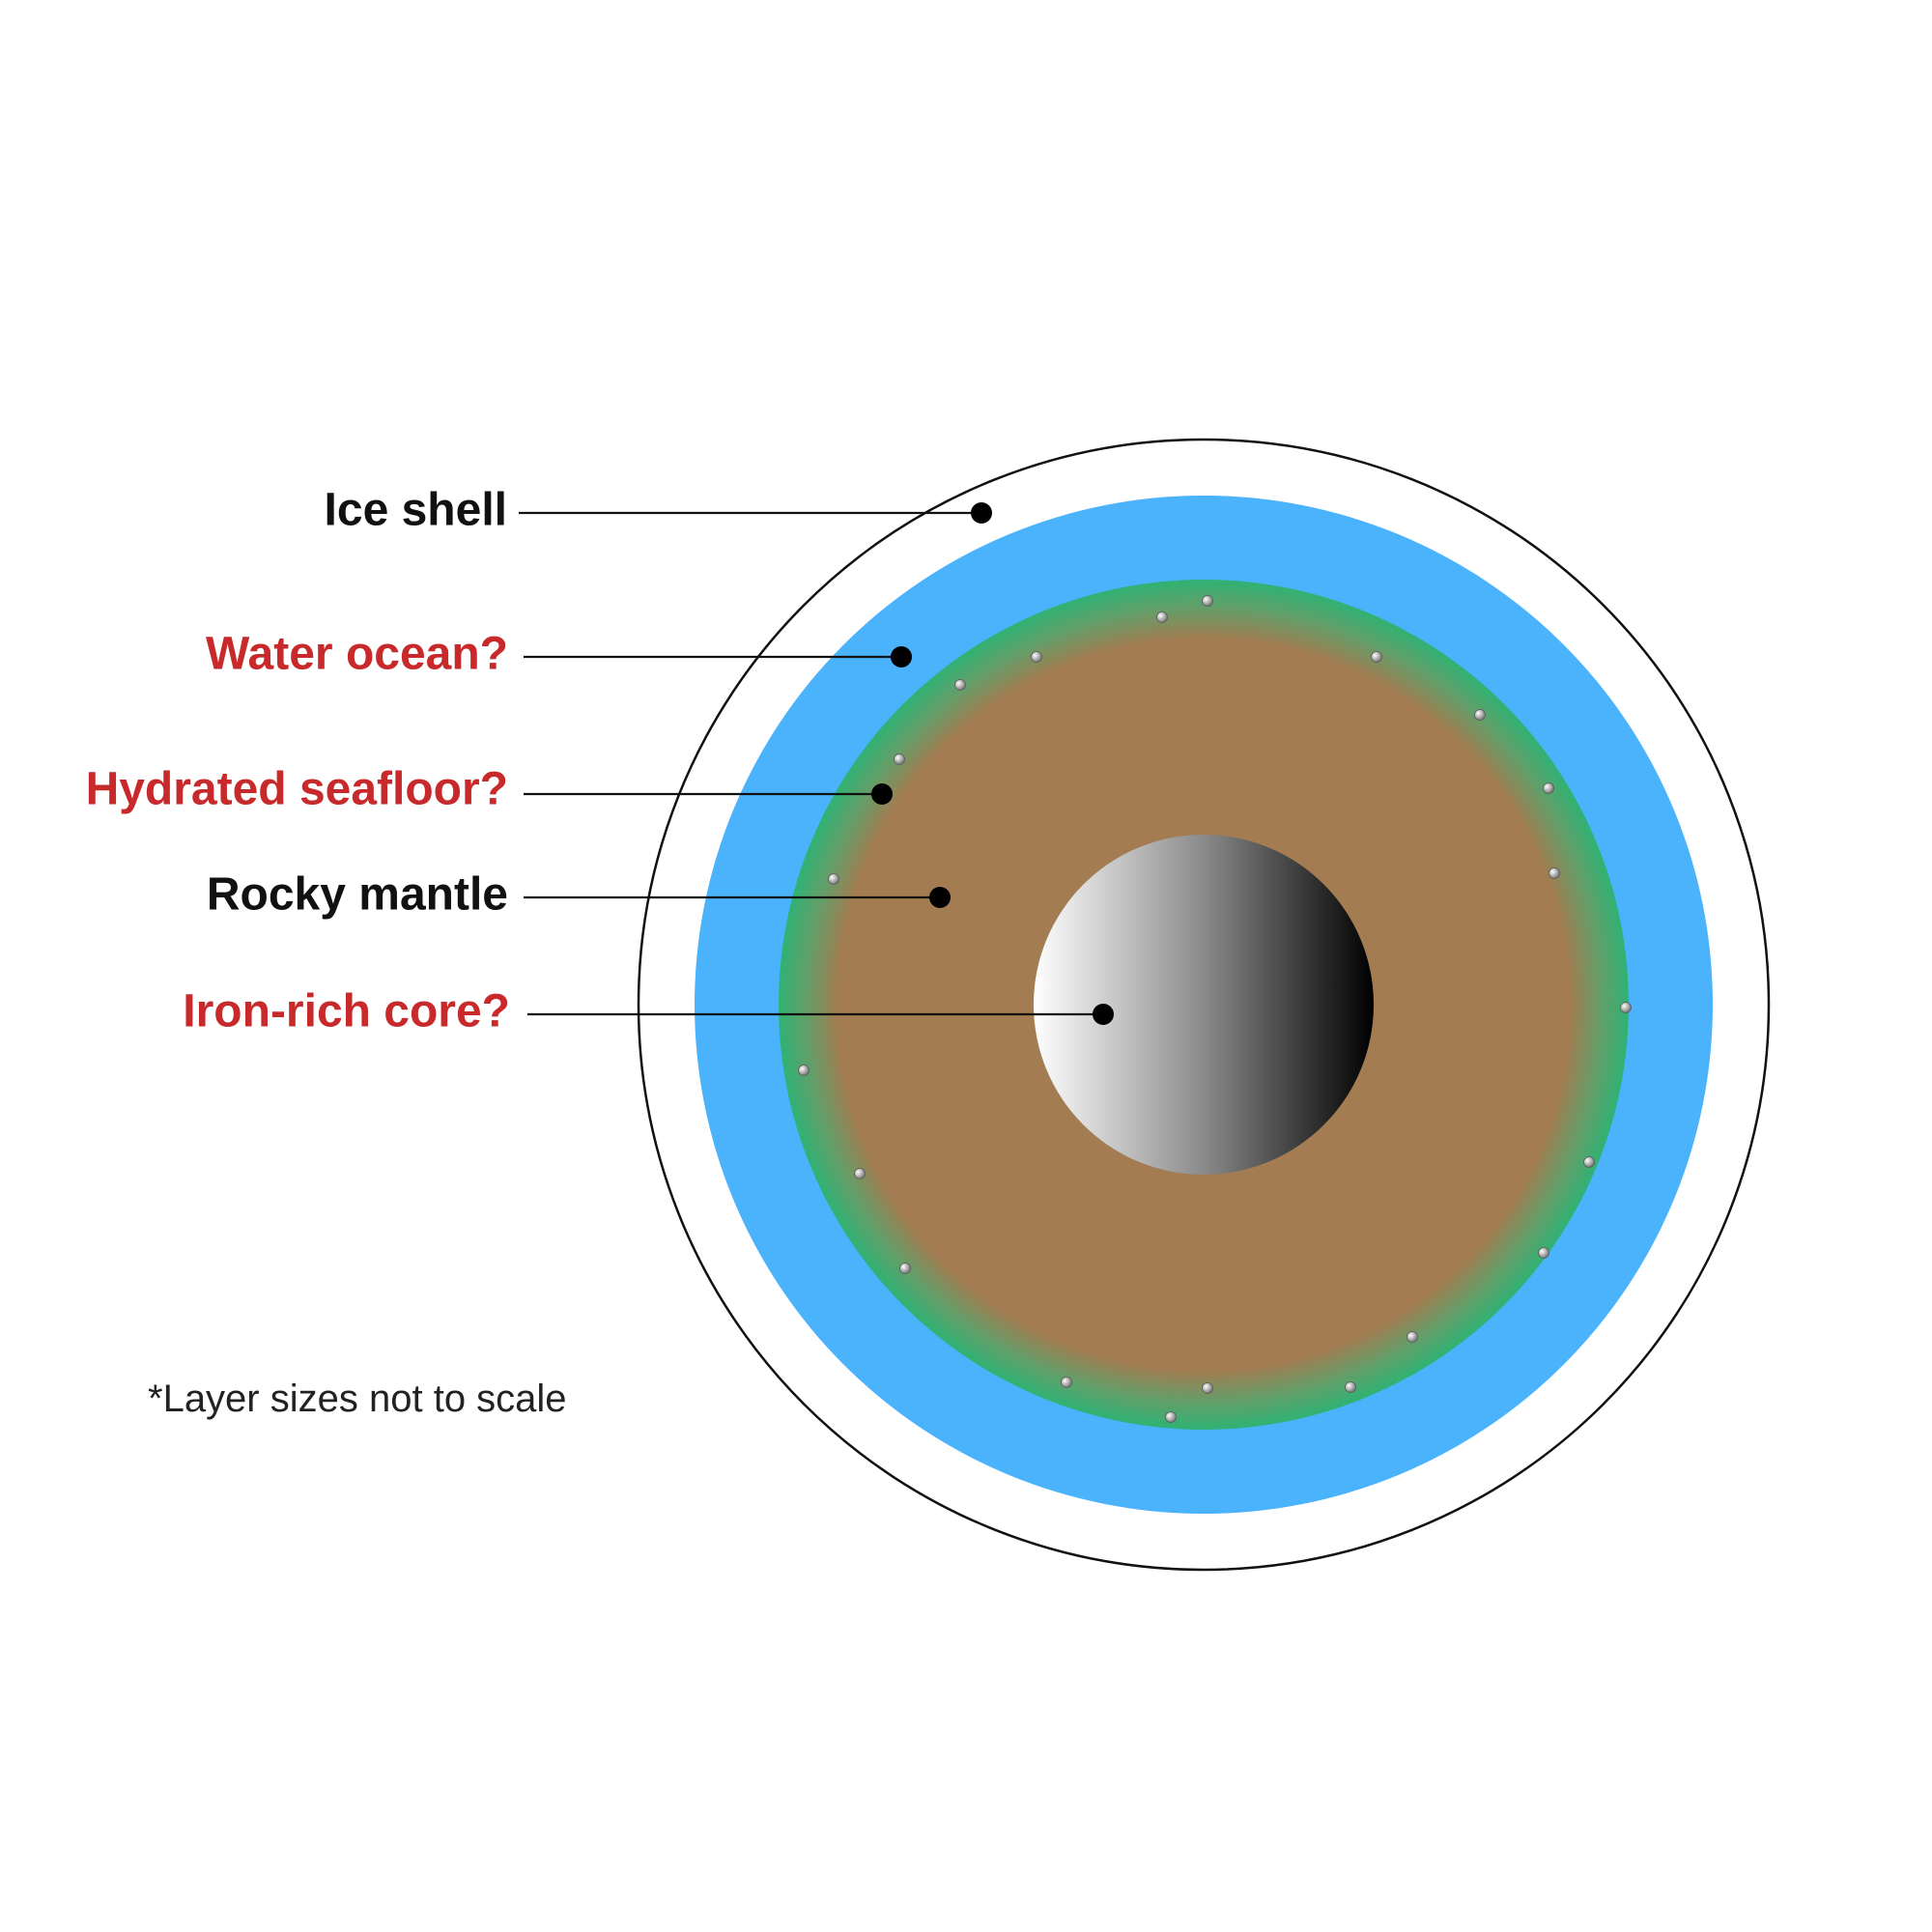 The width and height of the screenshot is (1932, 1932). I want to click on label-rocky-mantle: Rocky mantle, so click(357, 895).